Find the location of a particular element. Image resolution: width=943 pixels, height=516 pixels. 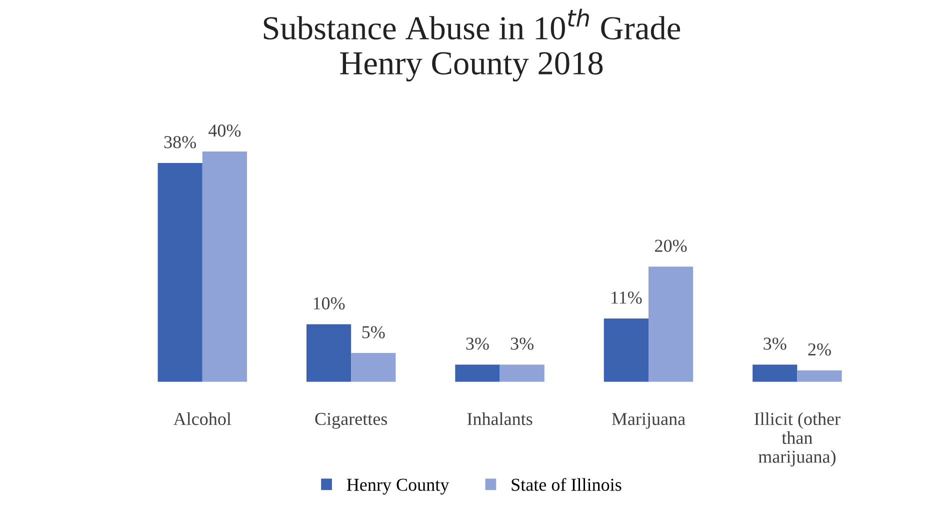

x-tick-label: Marijuana is located at coordinates (649, 420).